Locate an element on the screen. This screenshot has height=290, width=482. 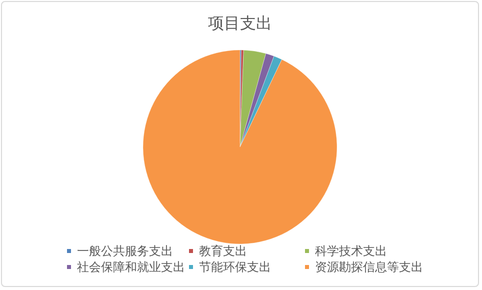
legend-label: 资源勘探信息等支出 is located at coordinates (369, 267).